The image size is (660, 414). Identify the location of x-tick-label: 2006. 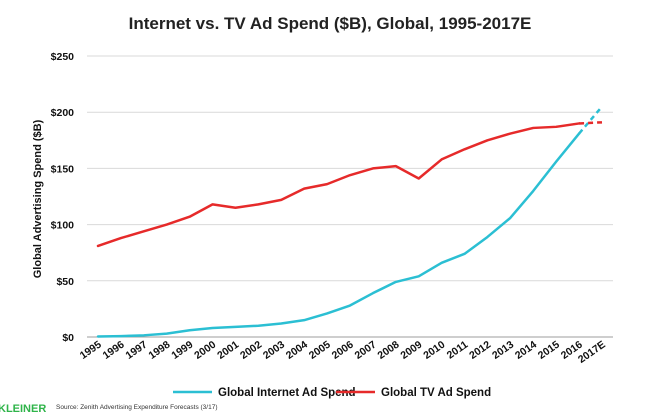
(343, 350).